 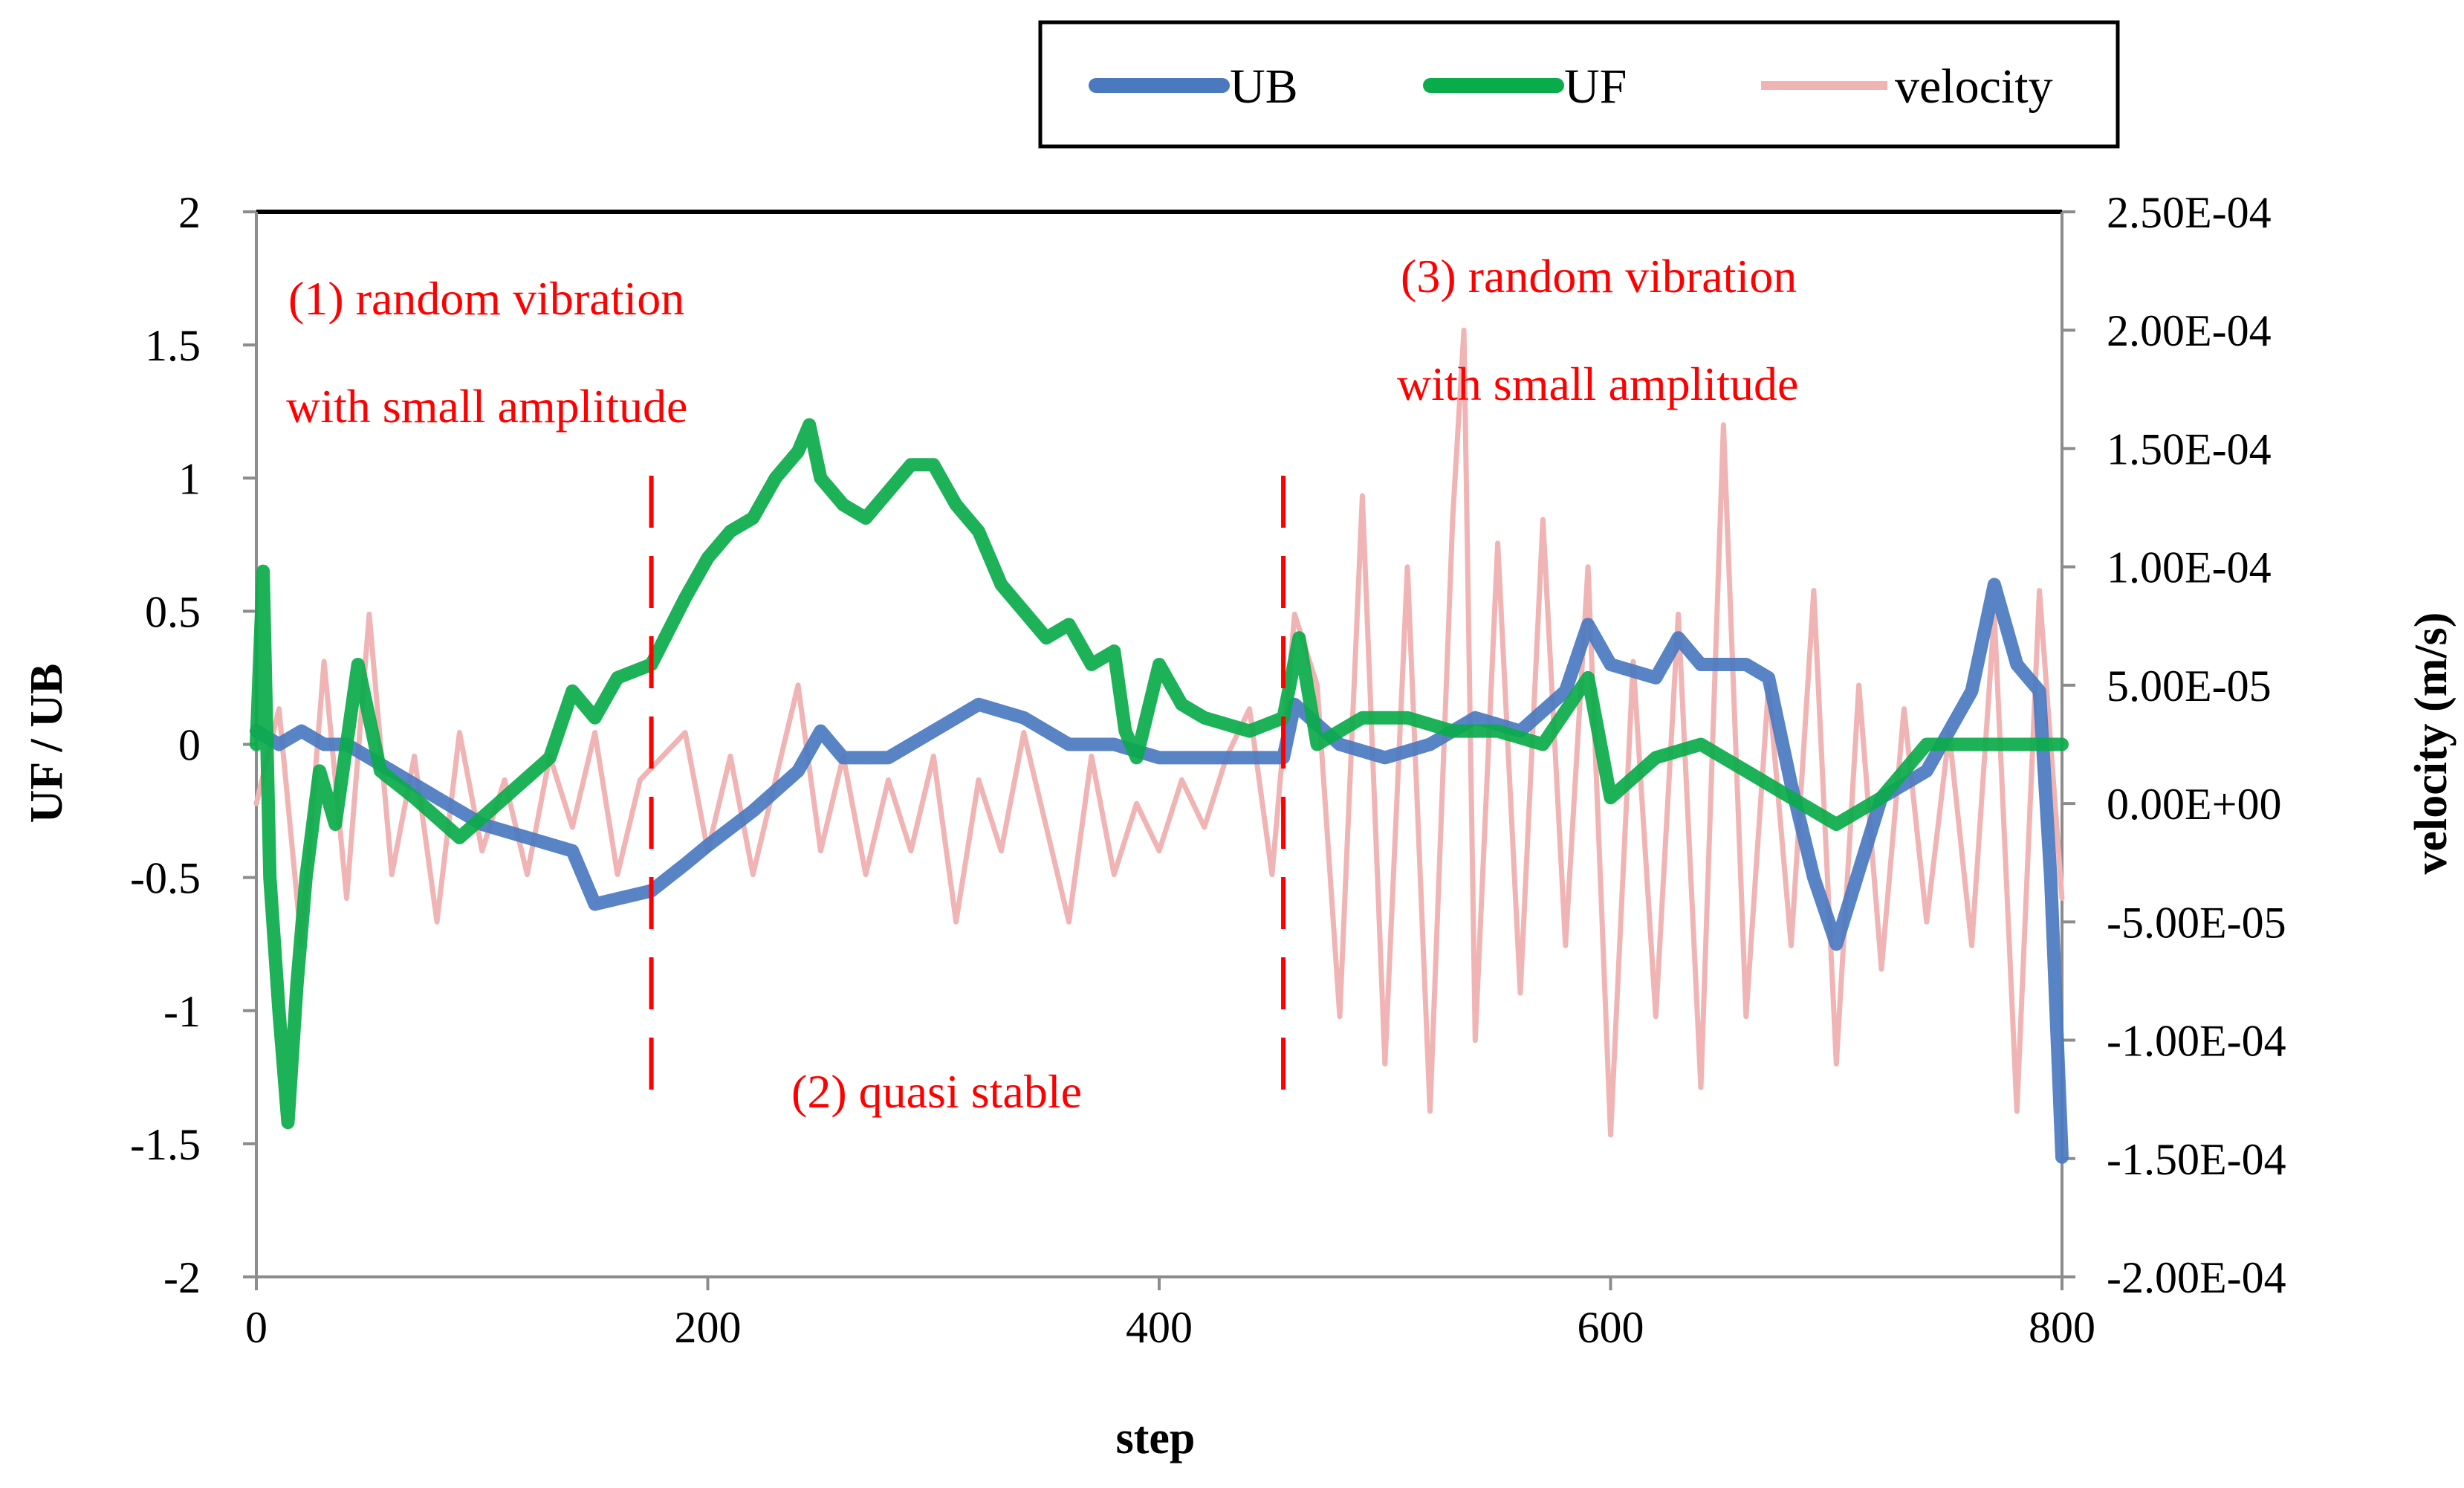 I want to click on y-right-tick-label-1: 2.00E-04, so click(x=2189, y=331).